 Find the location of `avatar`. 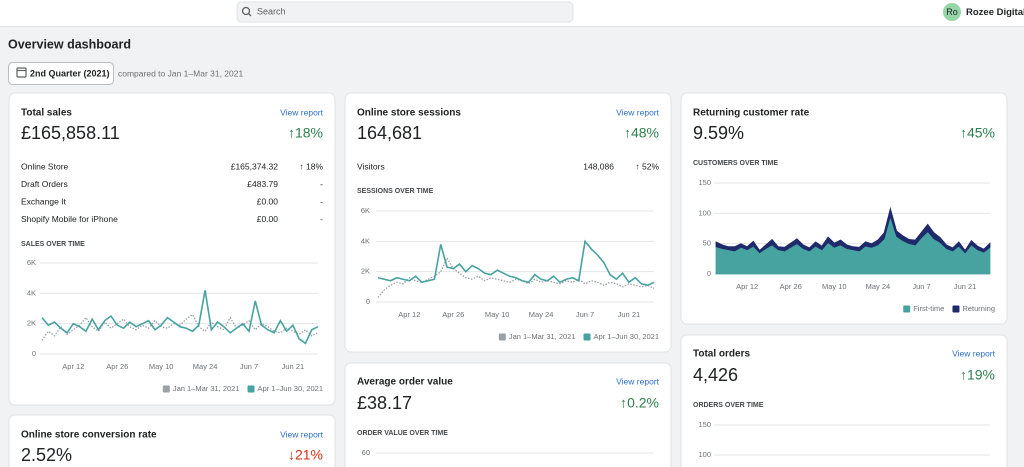

avatar is located at coordinates (952, 12).